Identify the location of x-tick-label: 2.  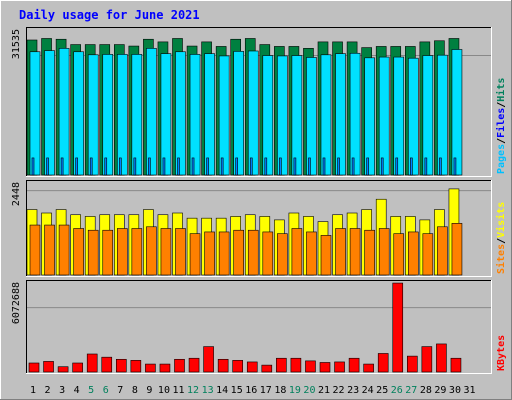
(48, 390).